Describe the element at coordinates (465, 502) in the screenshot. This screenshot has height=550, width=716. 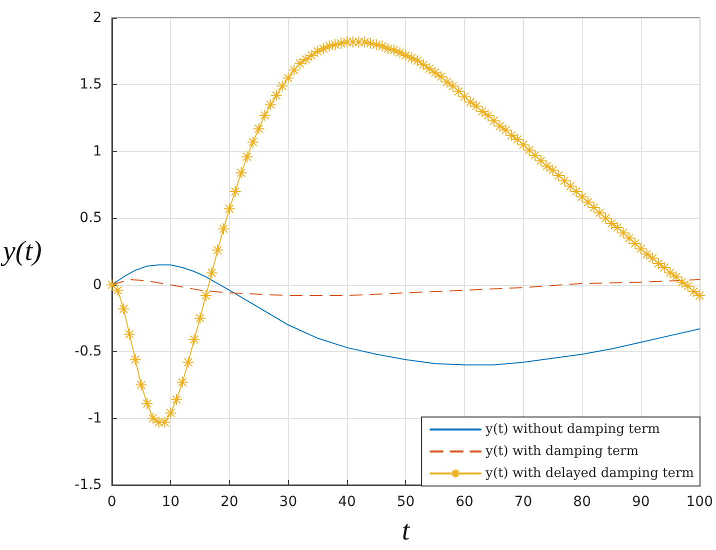
I see `x-tick-label: 60` at that location.